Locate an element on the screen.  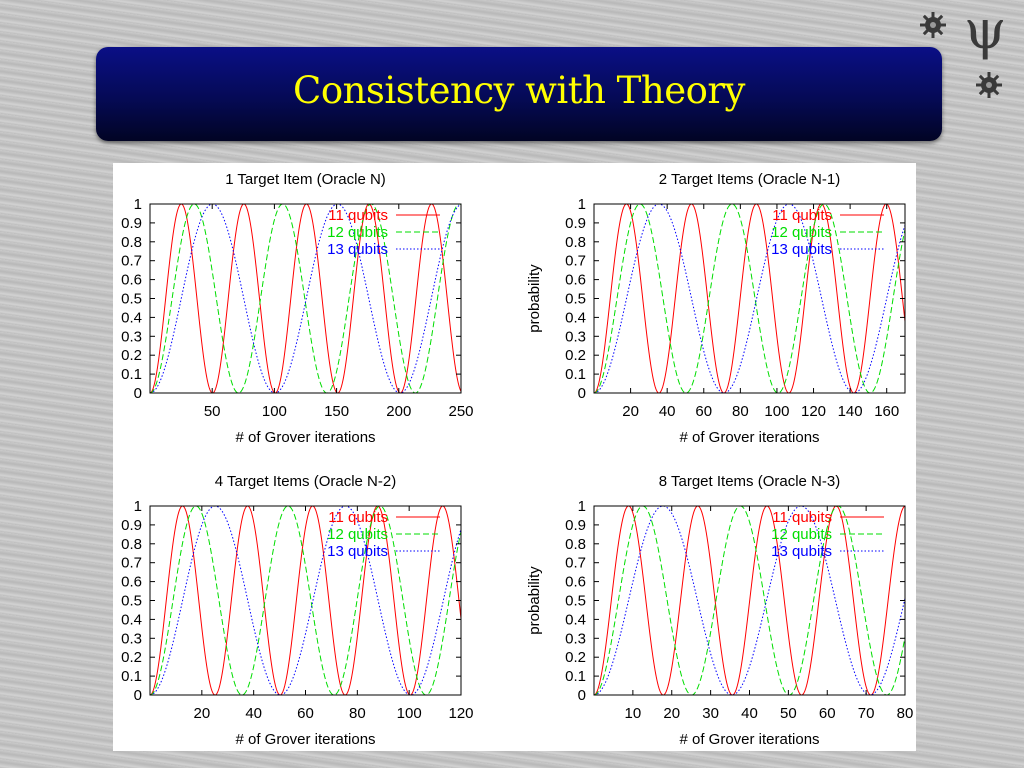
x-tick-label: 120 is located at coordinates (460, 713).